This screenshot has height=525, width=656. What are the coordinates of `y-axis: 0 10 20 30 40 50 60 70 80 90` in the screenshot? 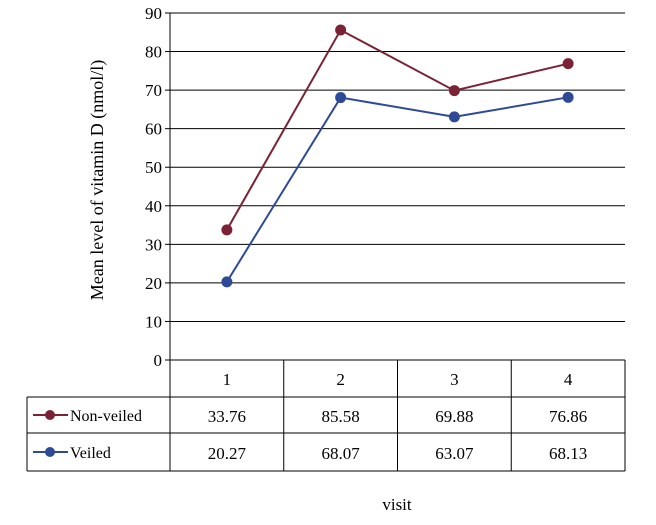 It's located at (158, 187).